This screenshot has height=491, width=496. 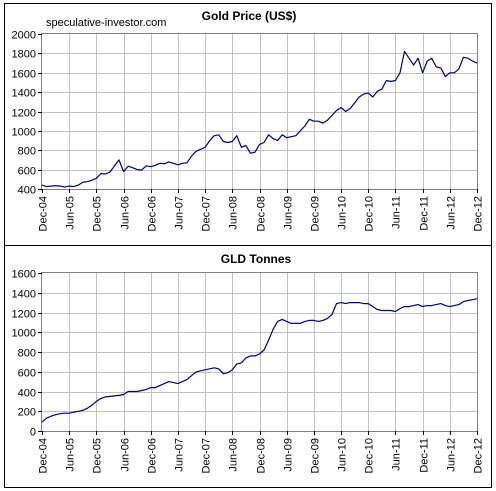 I want to click on y-axis-gld: 0 200 400 600 800 1000 1200 1400 1600, so click(x=27, y=354).